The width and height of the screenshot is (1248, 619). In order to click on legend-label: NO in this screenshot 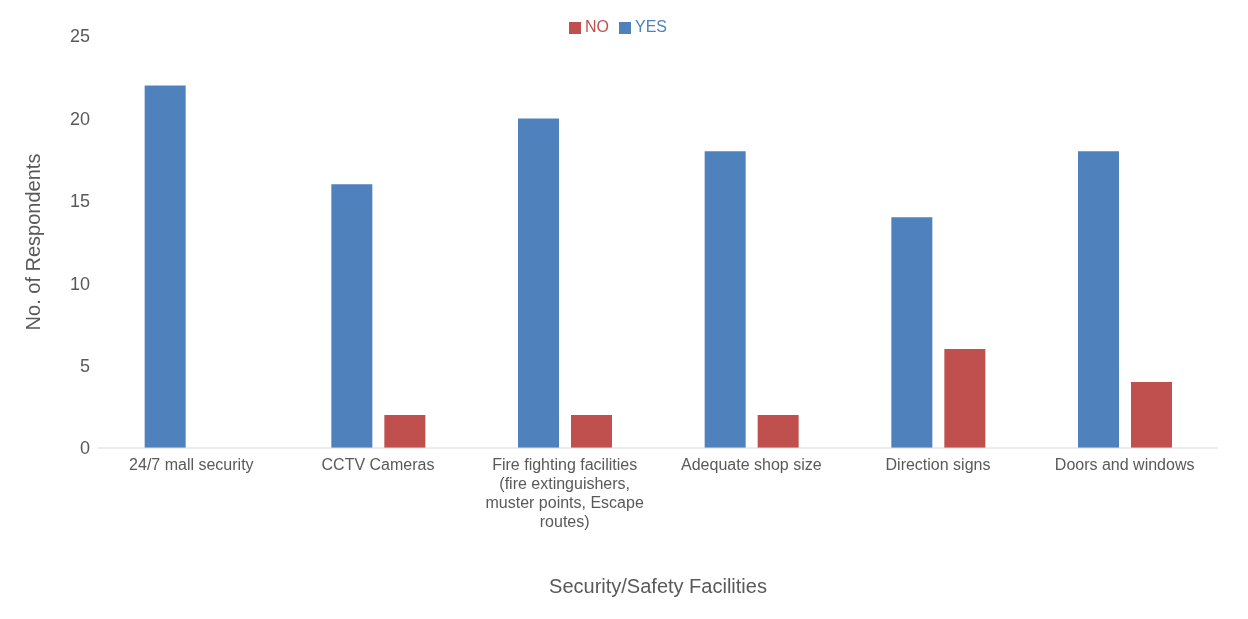, I will do `click(596, 26)`.